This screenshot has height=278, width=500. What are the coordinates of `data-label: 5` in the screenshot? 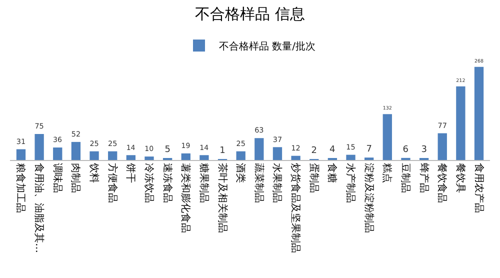 It's located at (167, 150).